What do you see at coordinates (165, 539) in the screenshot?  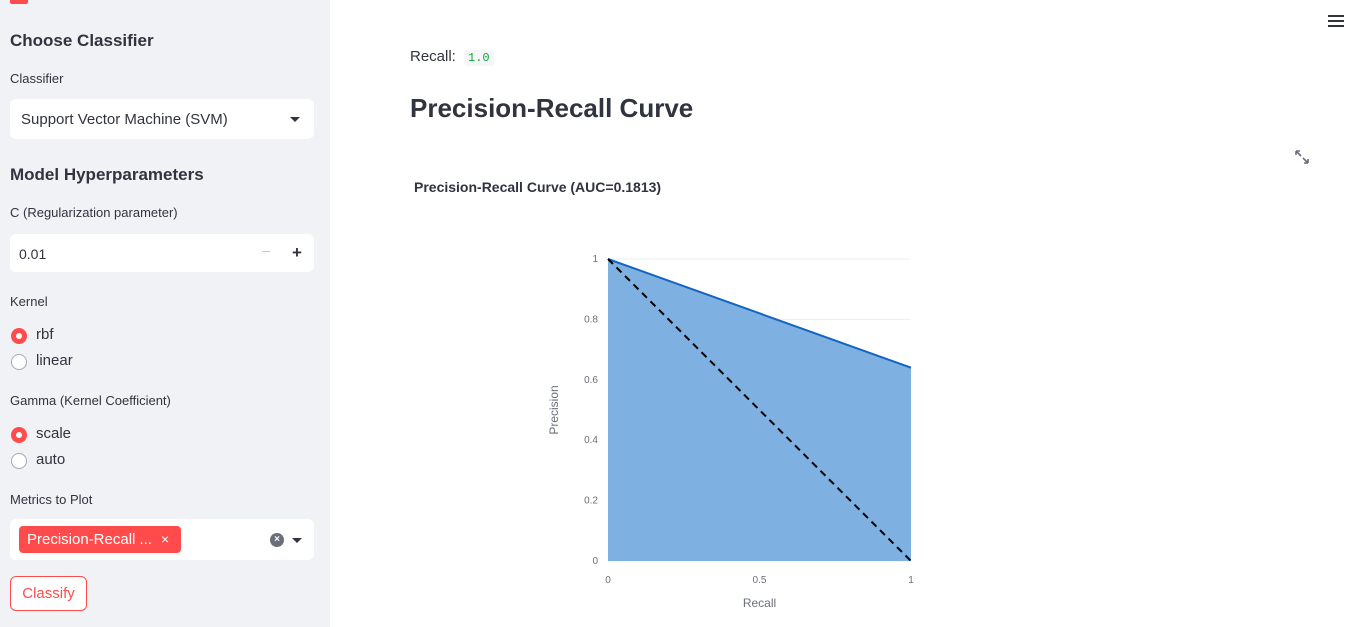 I see `tag-close-icon: ×` at bounding box center [165, 539].